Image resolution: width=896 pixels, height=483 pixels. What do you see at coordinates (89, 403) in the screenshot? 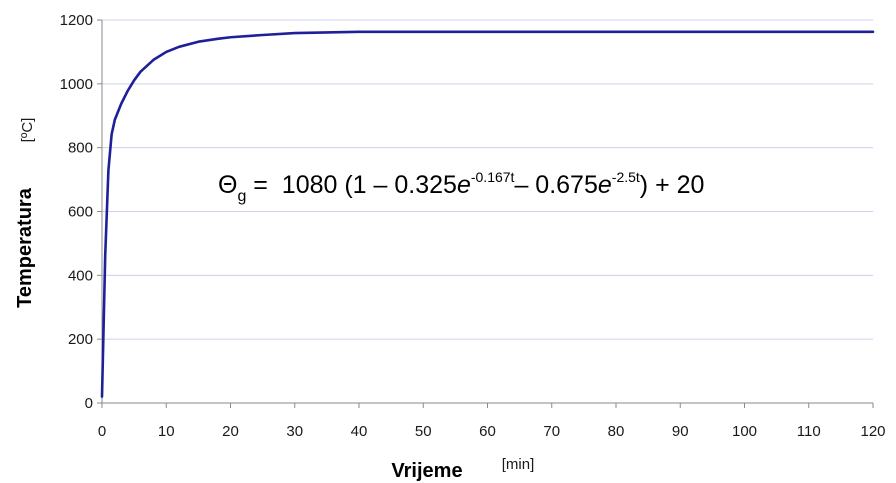
I see `y-tick-label-0: 0` at bounding box center [89, 403].